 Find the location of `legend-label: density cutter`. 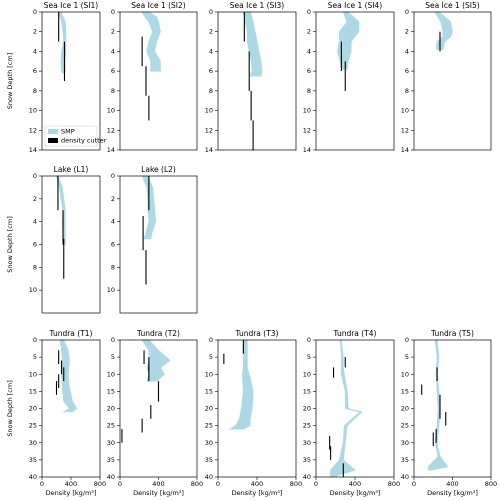

legend-label: density cutter is located at coordinates (84, 141).